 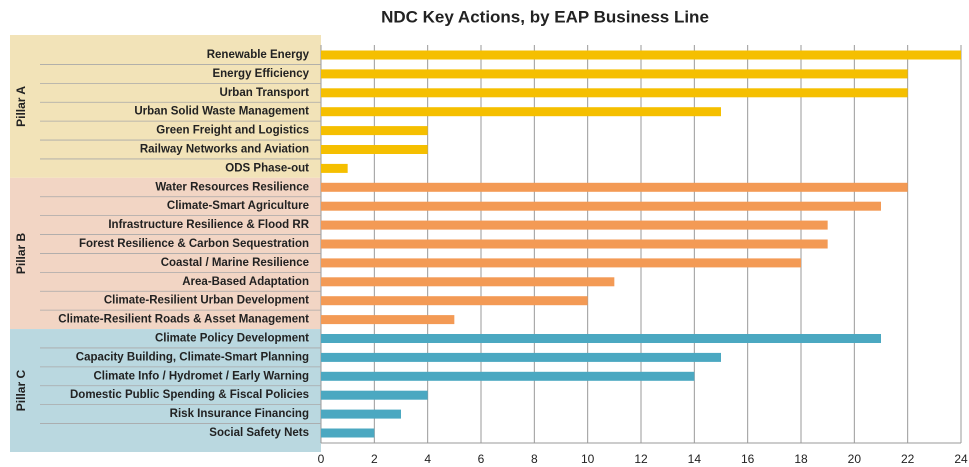 What do you see at coordinates (221, 112) in the screenshot?
I see `y-tick-label: Urban Solid Waste Management` at bounding box center [221, 112].